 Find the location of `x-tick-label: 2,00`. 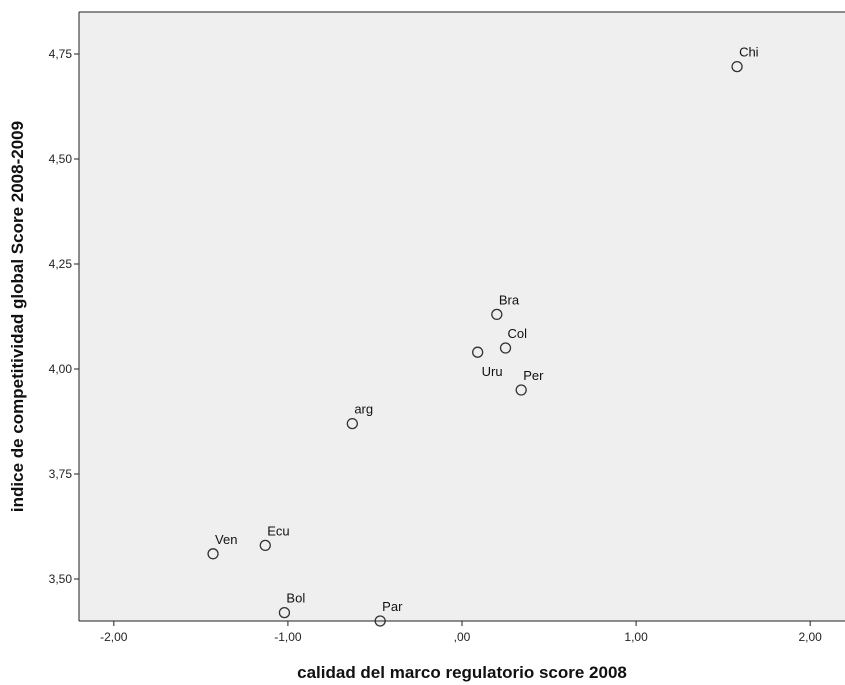

x-tick-label: 2,00 is located at coordinates (811, 637).